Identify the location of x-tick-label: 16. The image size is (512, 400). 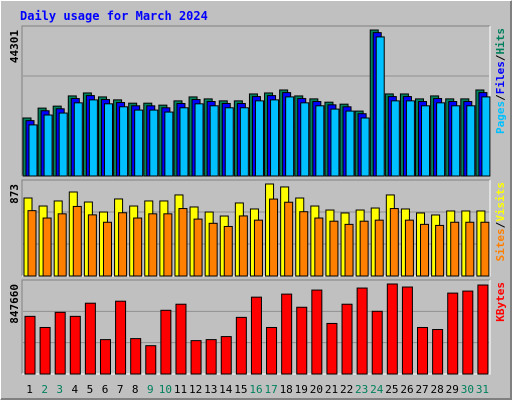
(255, 389).